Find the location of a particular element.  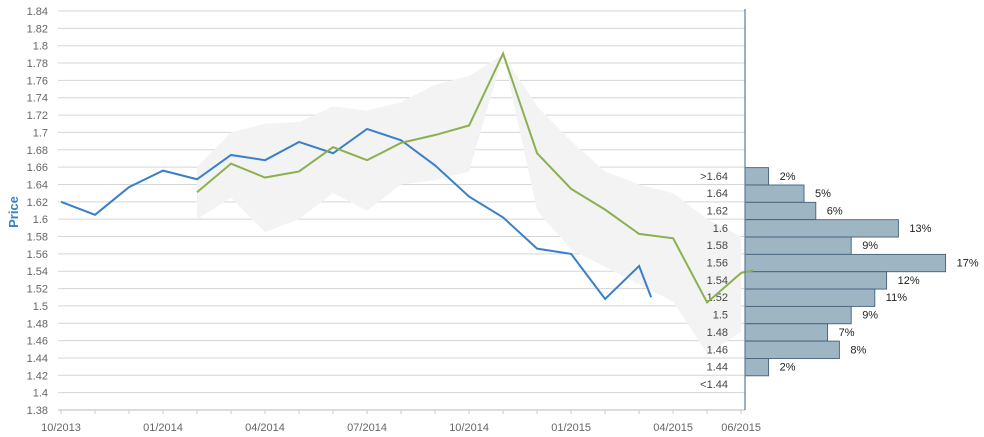

x-tick-label: 01/2014 is located at coordinates (163, 428).